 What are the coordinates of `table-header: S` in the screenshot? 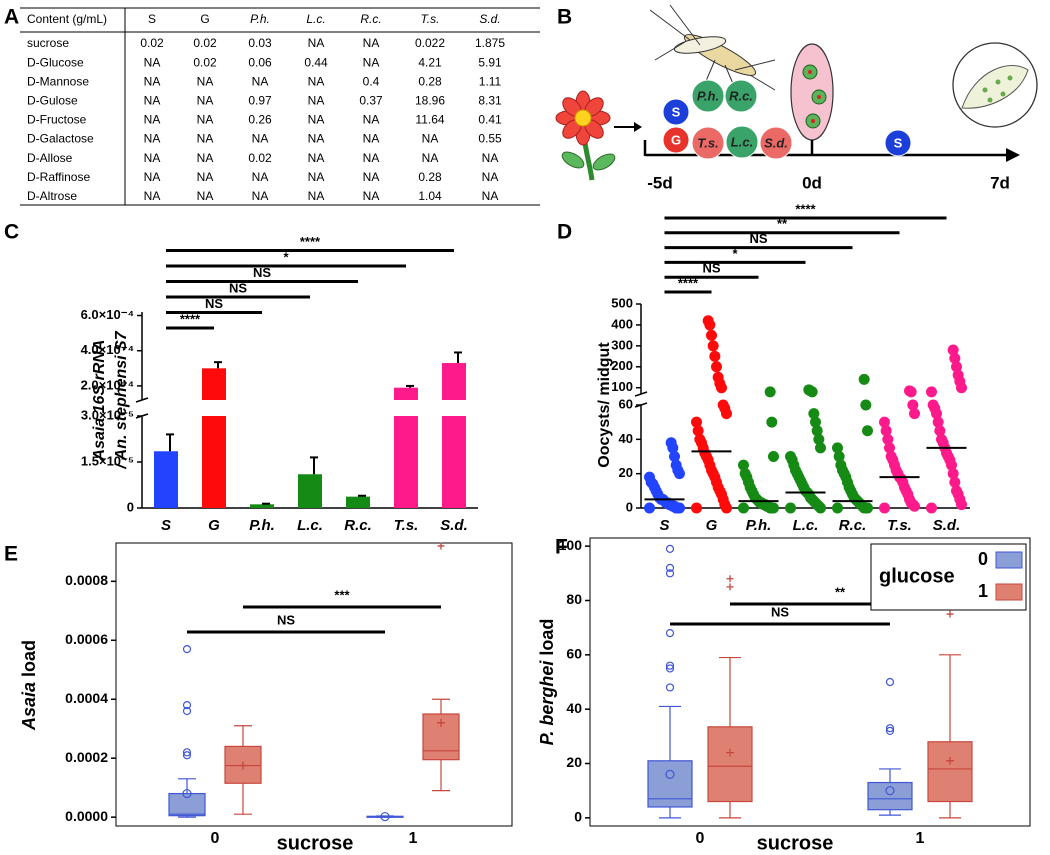 It's located at (152, 19).